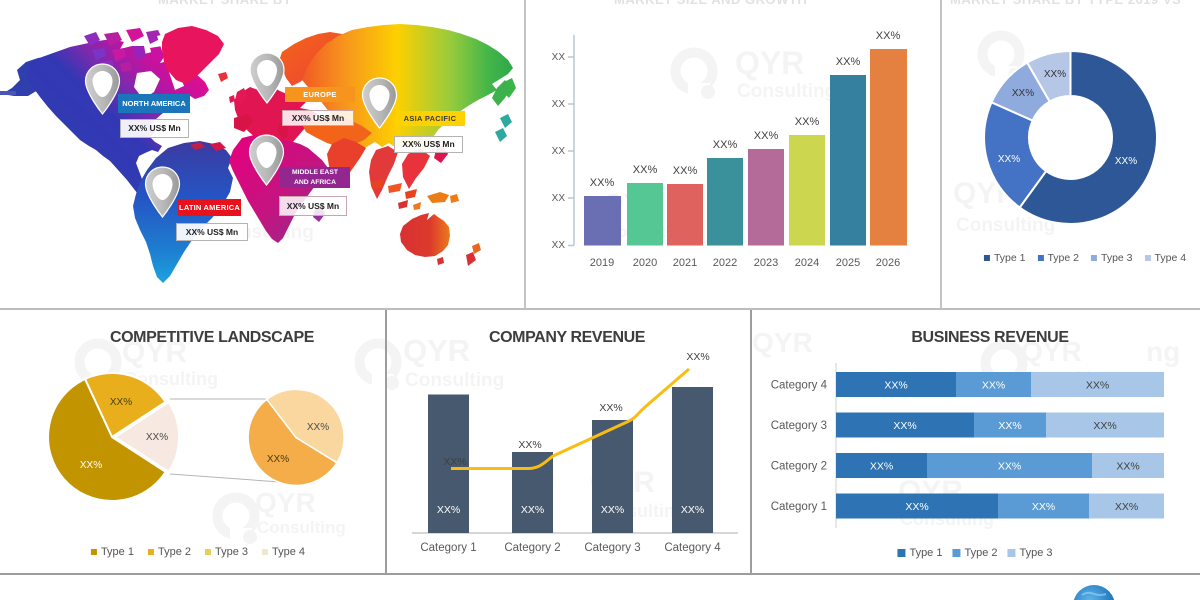 The height and width of the screenshot is (600, 1200). Describe the element at coordinates (807, 263) in the screenshot. I see `svg-text: 2024` at that location.